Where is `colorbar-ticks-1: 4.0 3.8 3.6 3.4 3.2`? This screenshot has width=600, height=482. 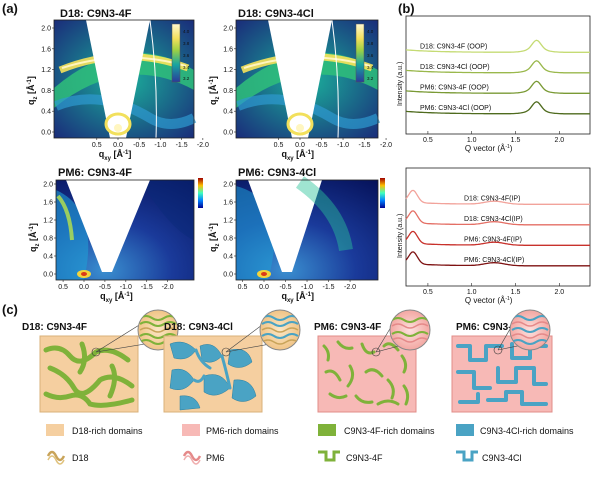
colorbar-ticks-1: 4.0 3.8 3.6 3.4 3.2 is located at coordinates (186, 55).